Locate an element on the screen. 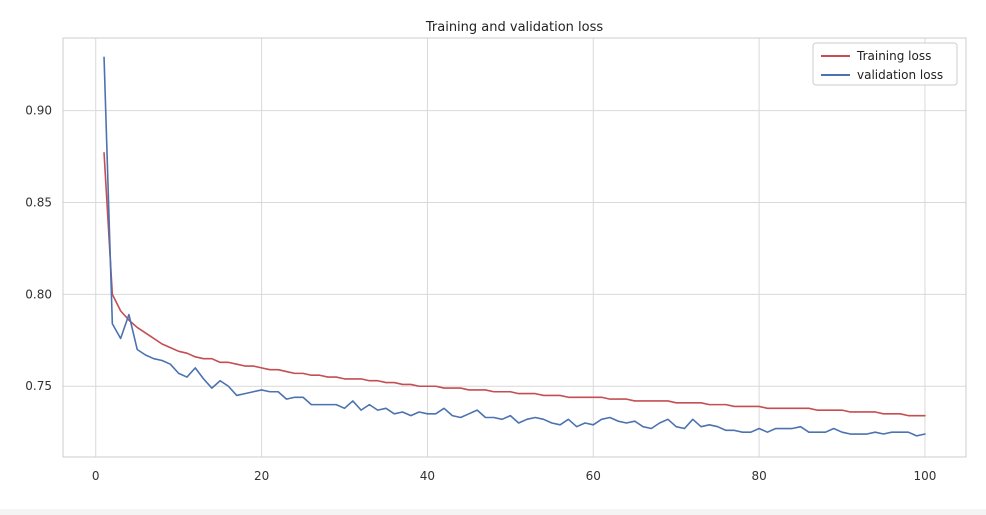  x-tick-label: 60 is located at coordinates (593, 476).